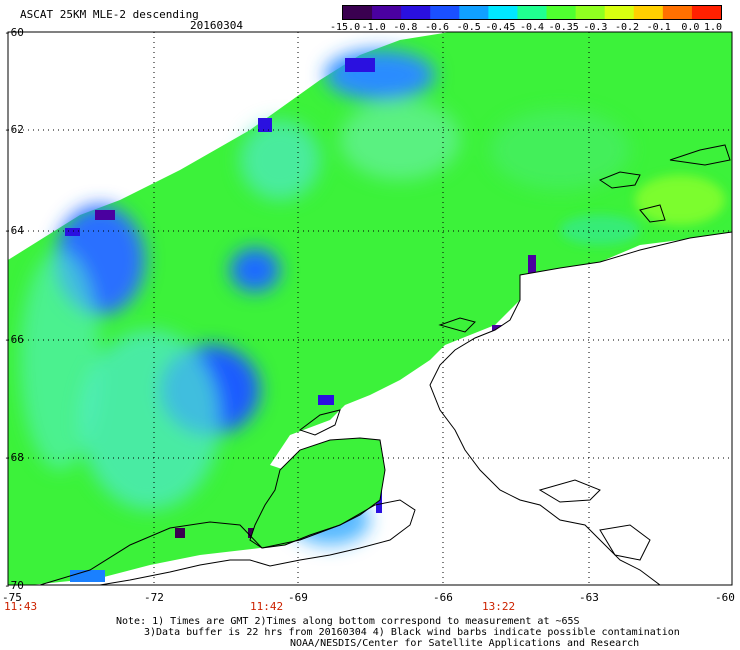 This screenshot has height=650, width=740. Describe the element at coordinates (373, 27) in the screenshot. I see `color-scale-label: -1.0` at that location.